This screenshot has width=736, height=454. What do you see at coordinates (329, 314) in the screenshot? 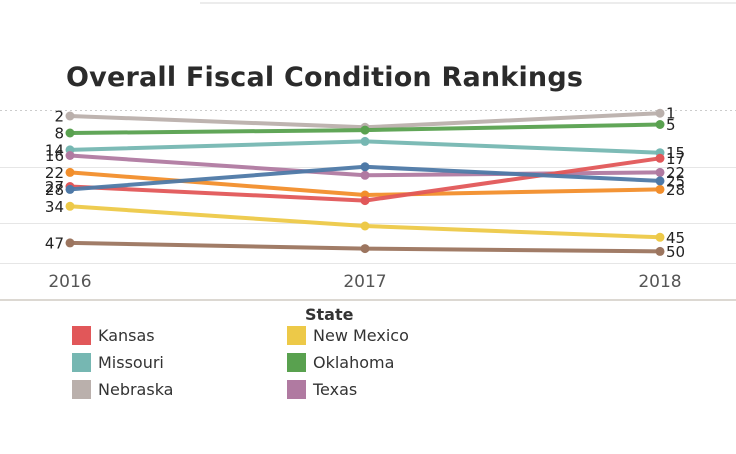
I see `legend-title: State` at bounding box center [329, 314].